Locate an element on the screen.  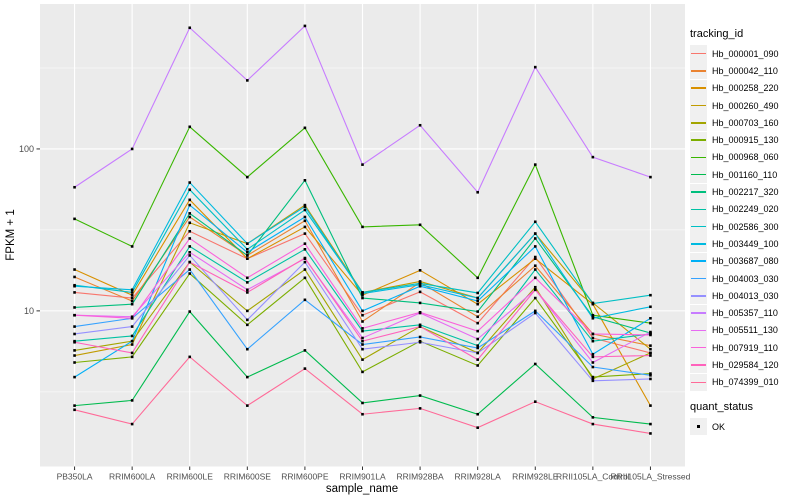
legend-item: Hb_074399_010 is located at coordinates (744, 382).